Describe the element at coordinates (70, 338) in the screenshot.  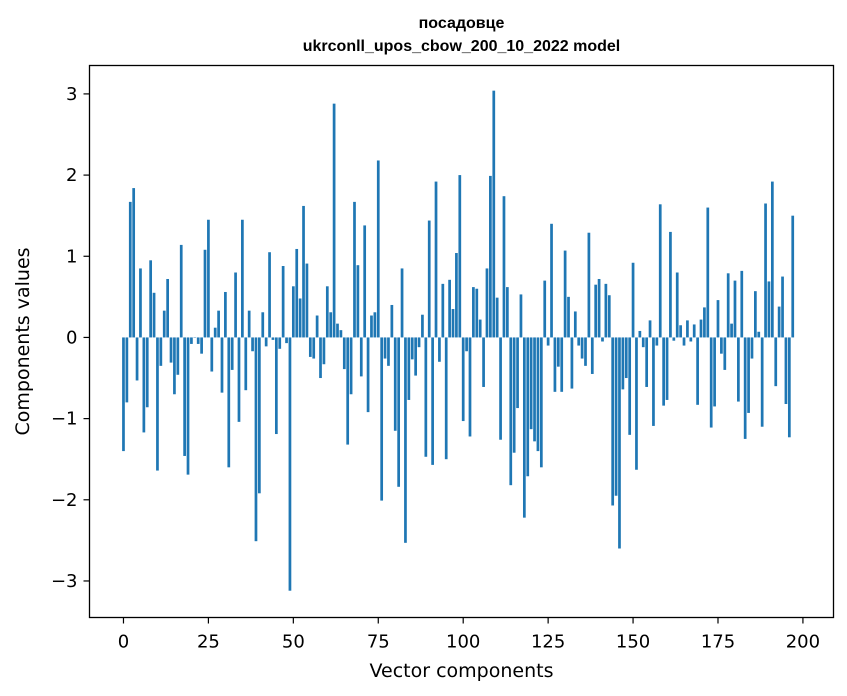
I see `y-axis-ticks: −3 −2 −1 0 1 2 3` at that location.